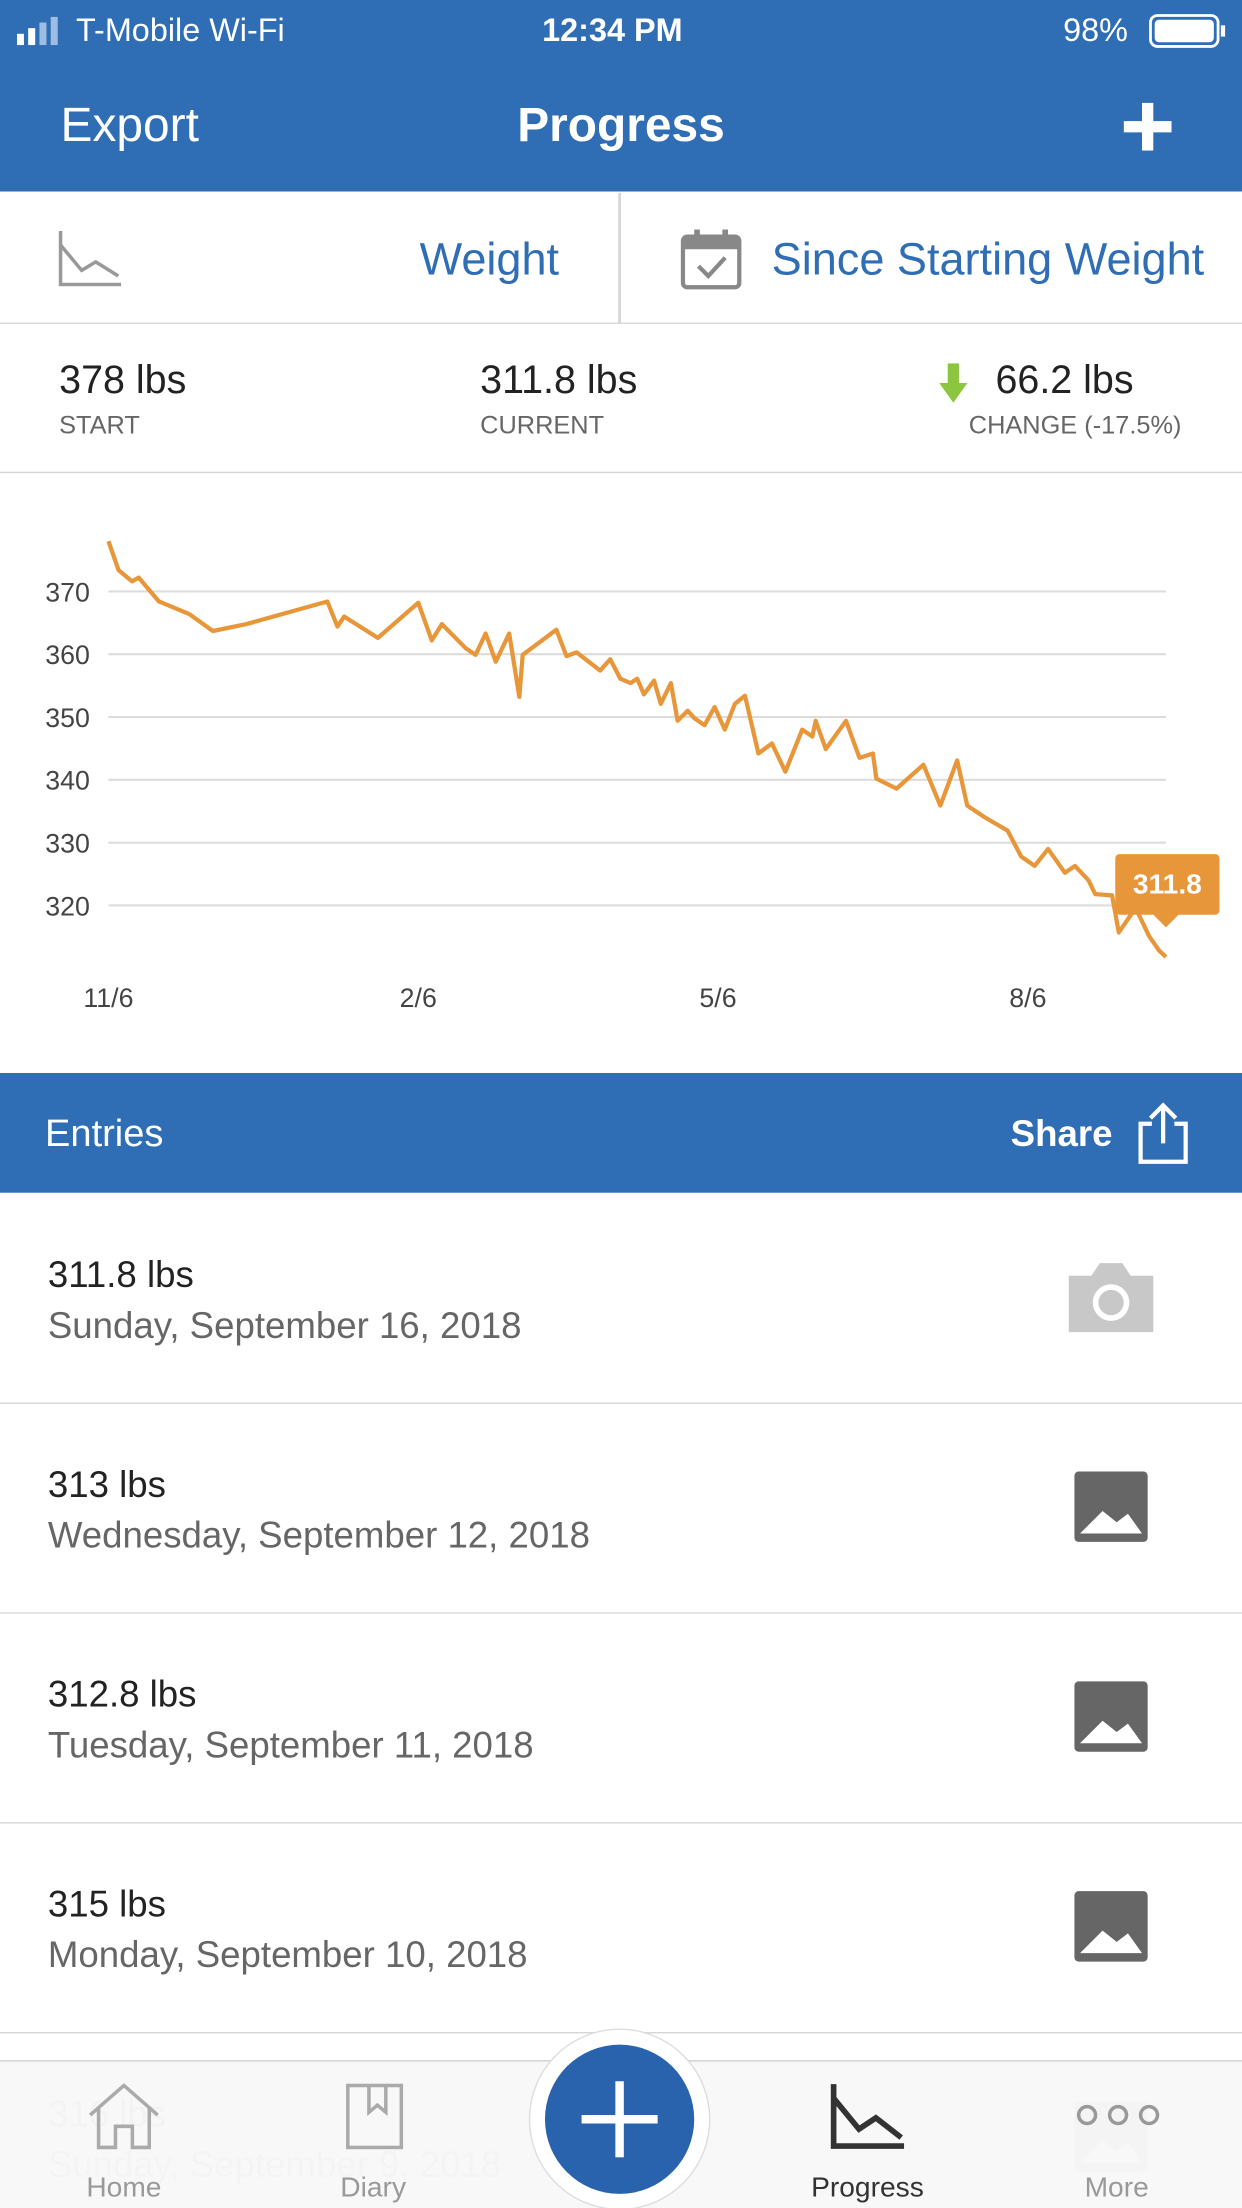 The height and width of the screenshot is (2208, 1242). I want to click on export-button: Export, so click(129, 125).